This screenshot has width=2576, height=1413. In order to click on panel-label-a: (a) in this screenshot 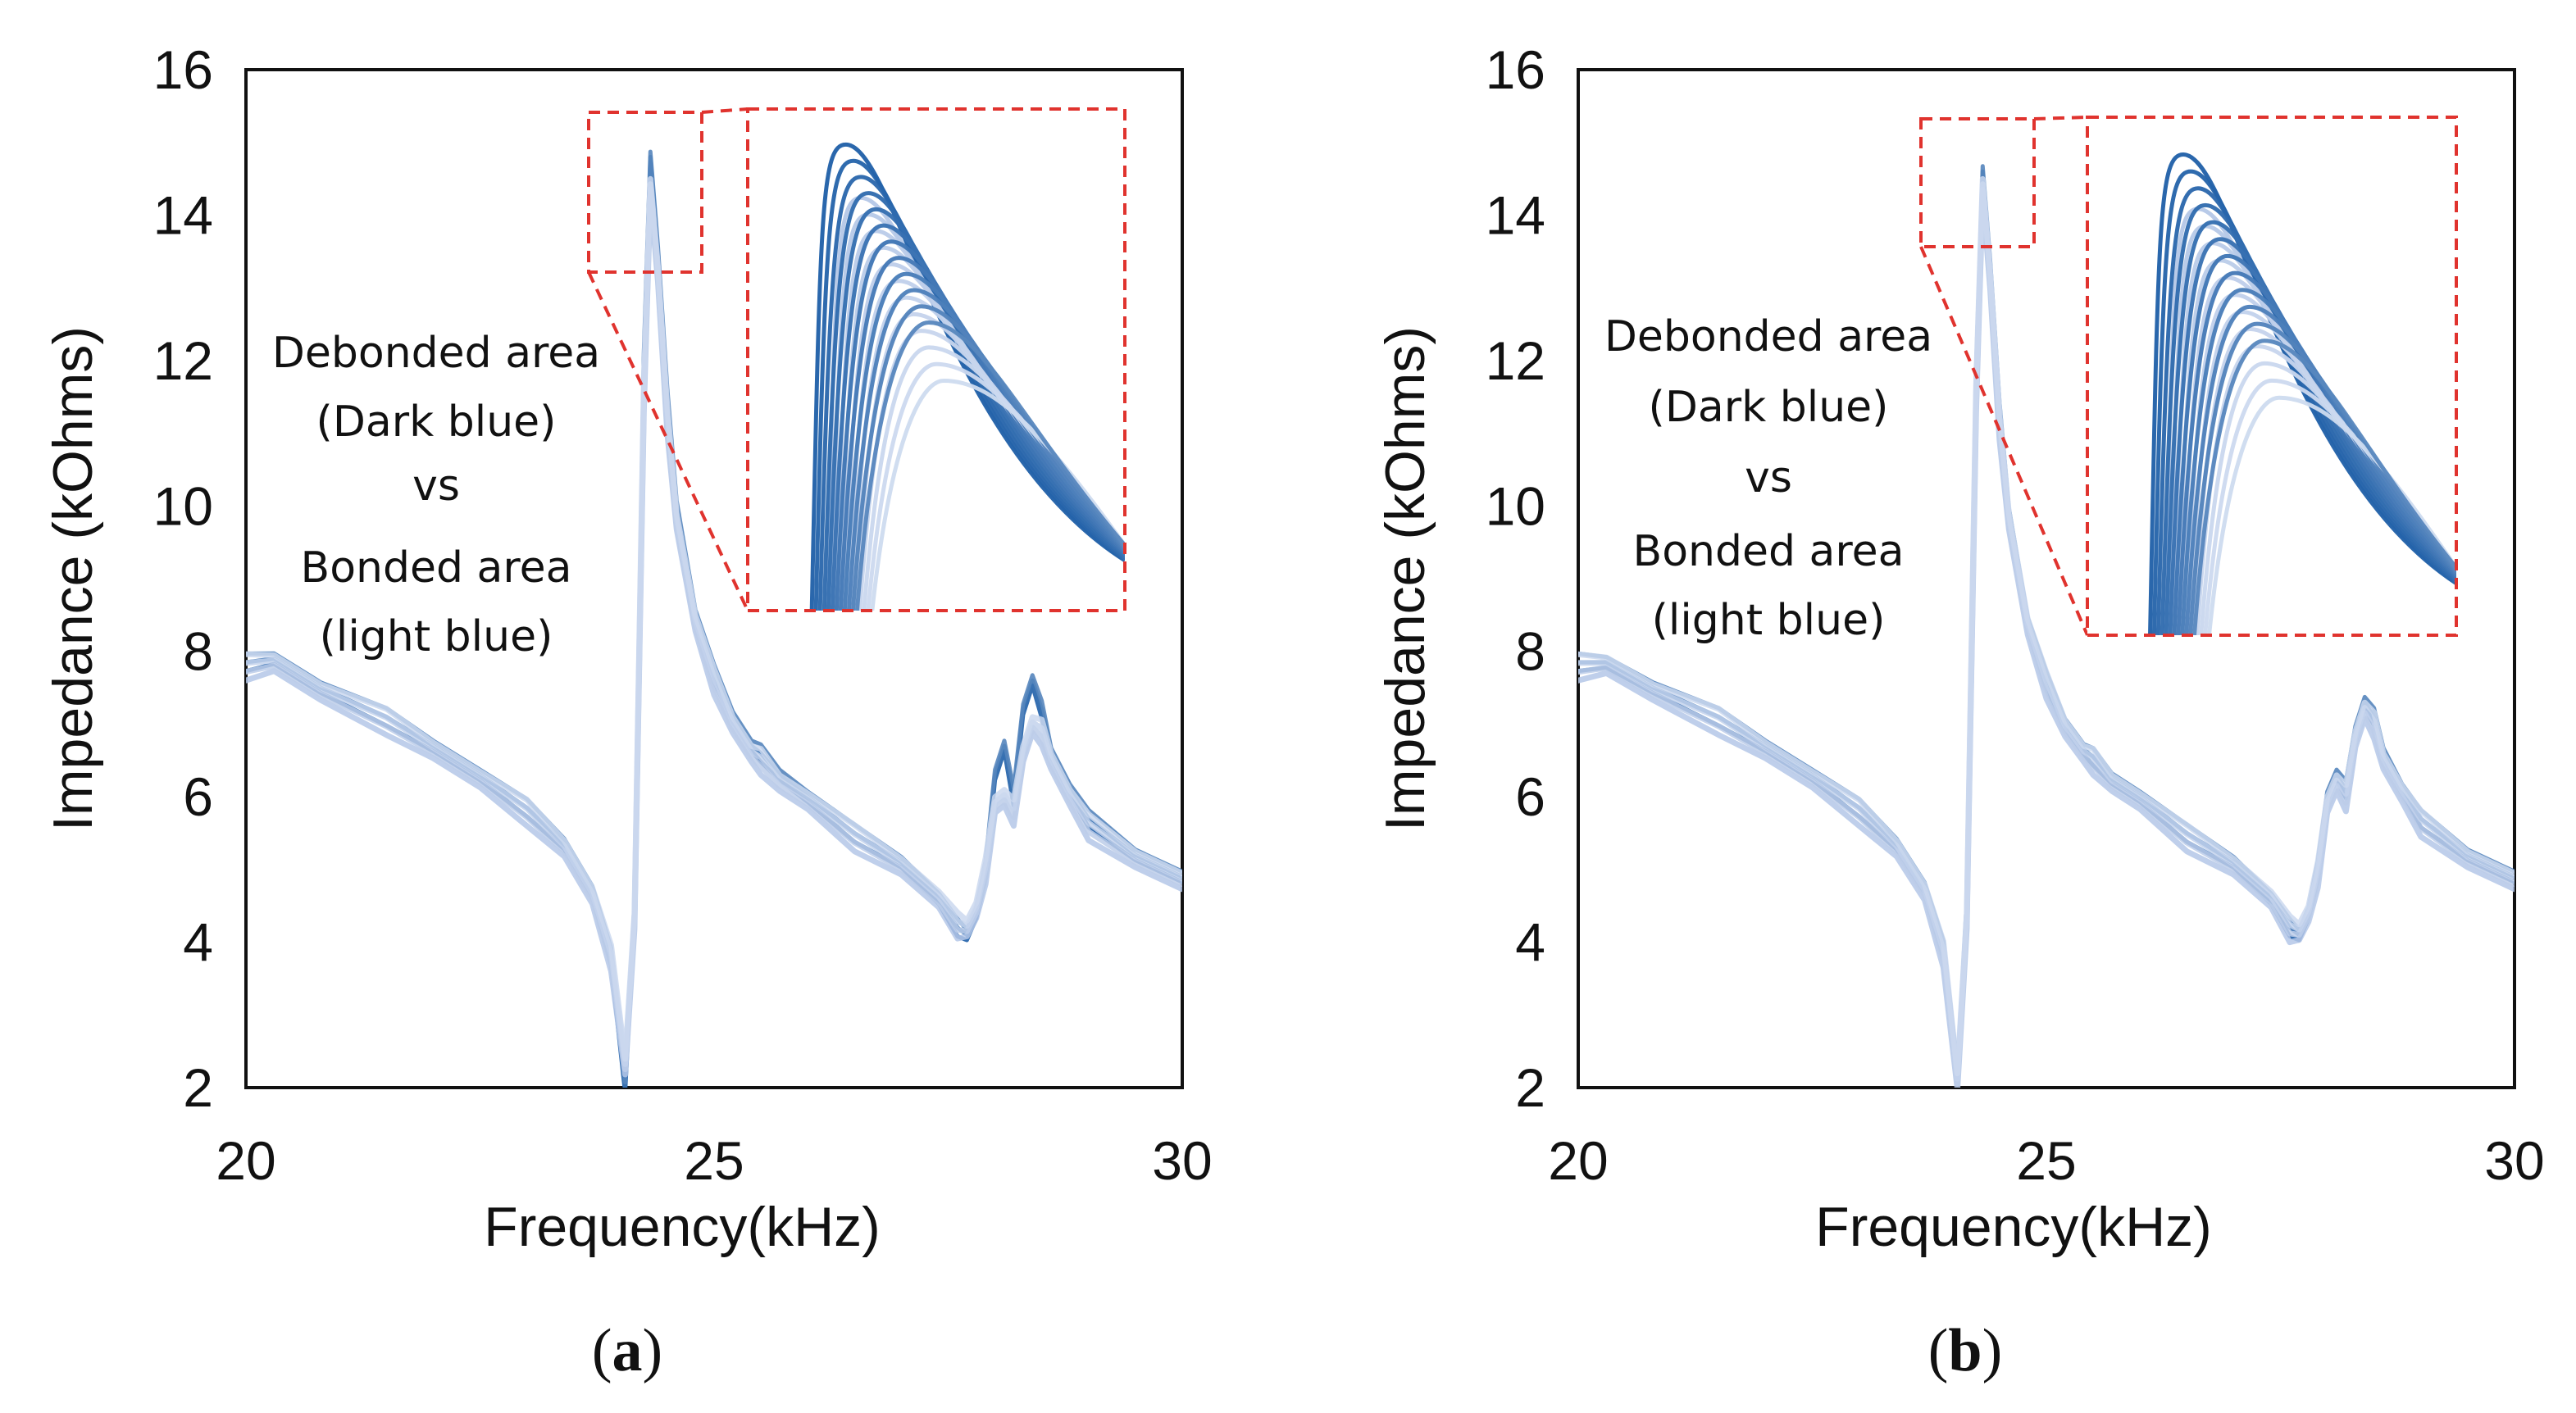, I will do `click(627, 1350)`.